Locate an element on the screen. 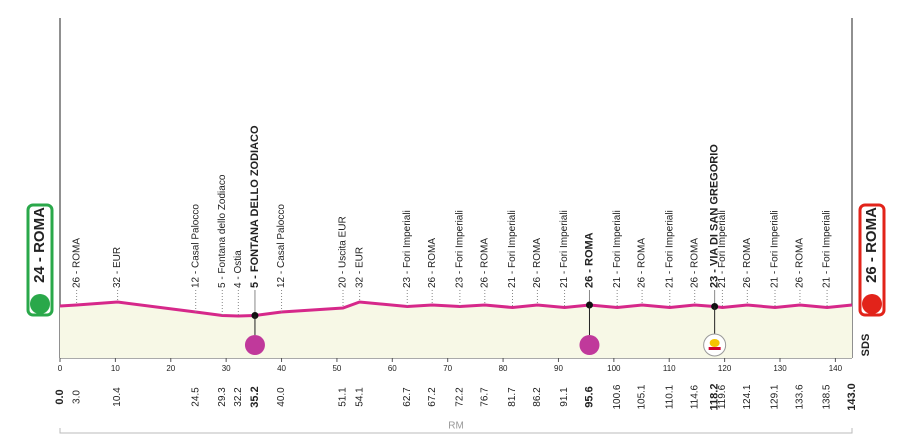  waypoint-km: 91.1 is located at coordinates (564, 397).